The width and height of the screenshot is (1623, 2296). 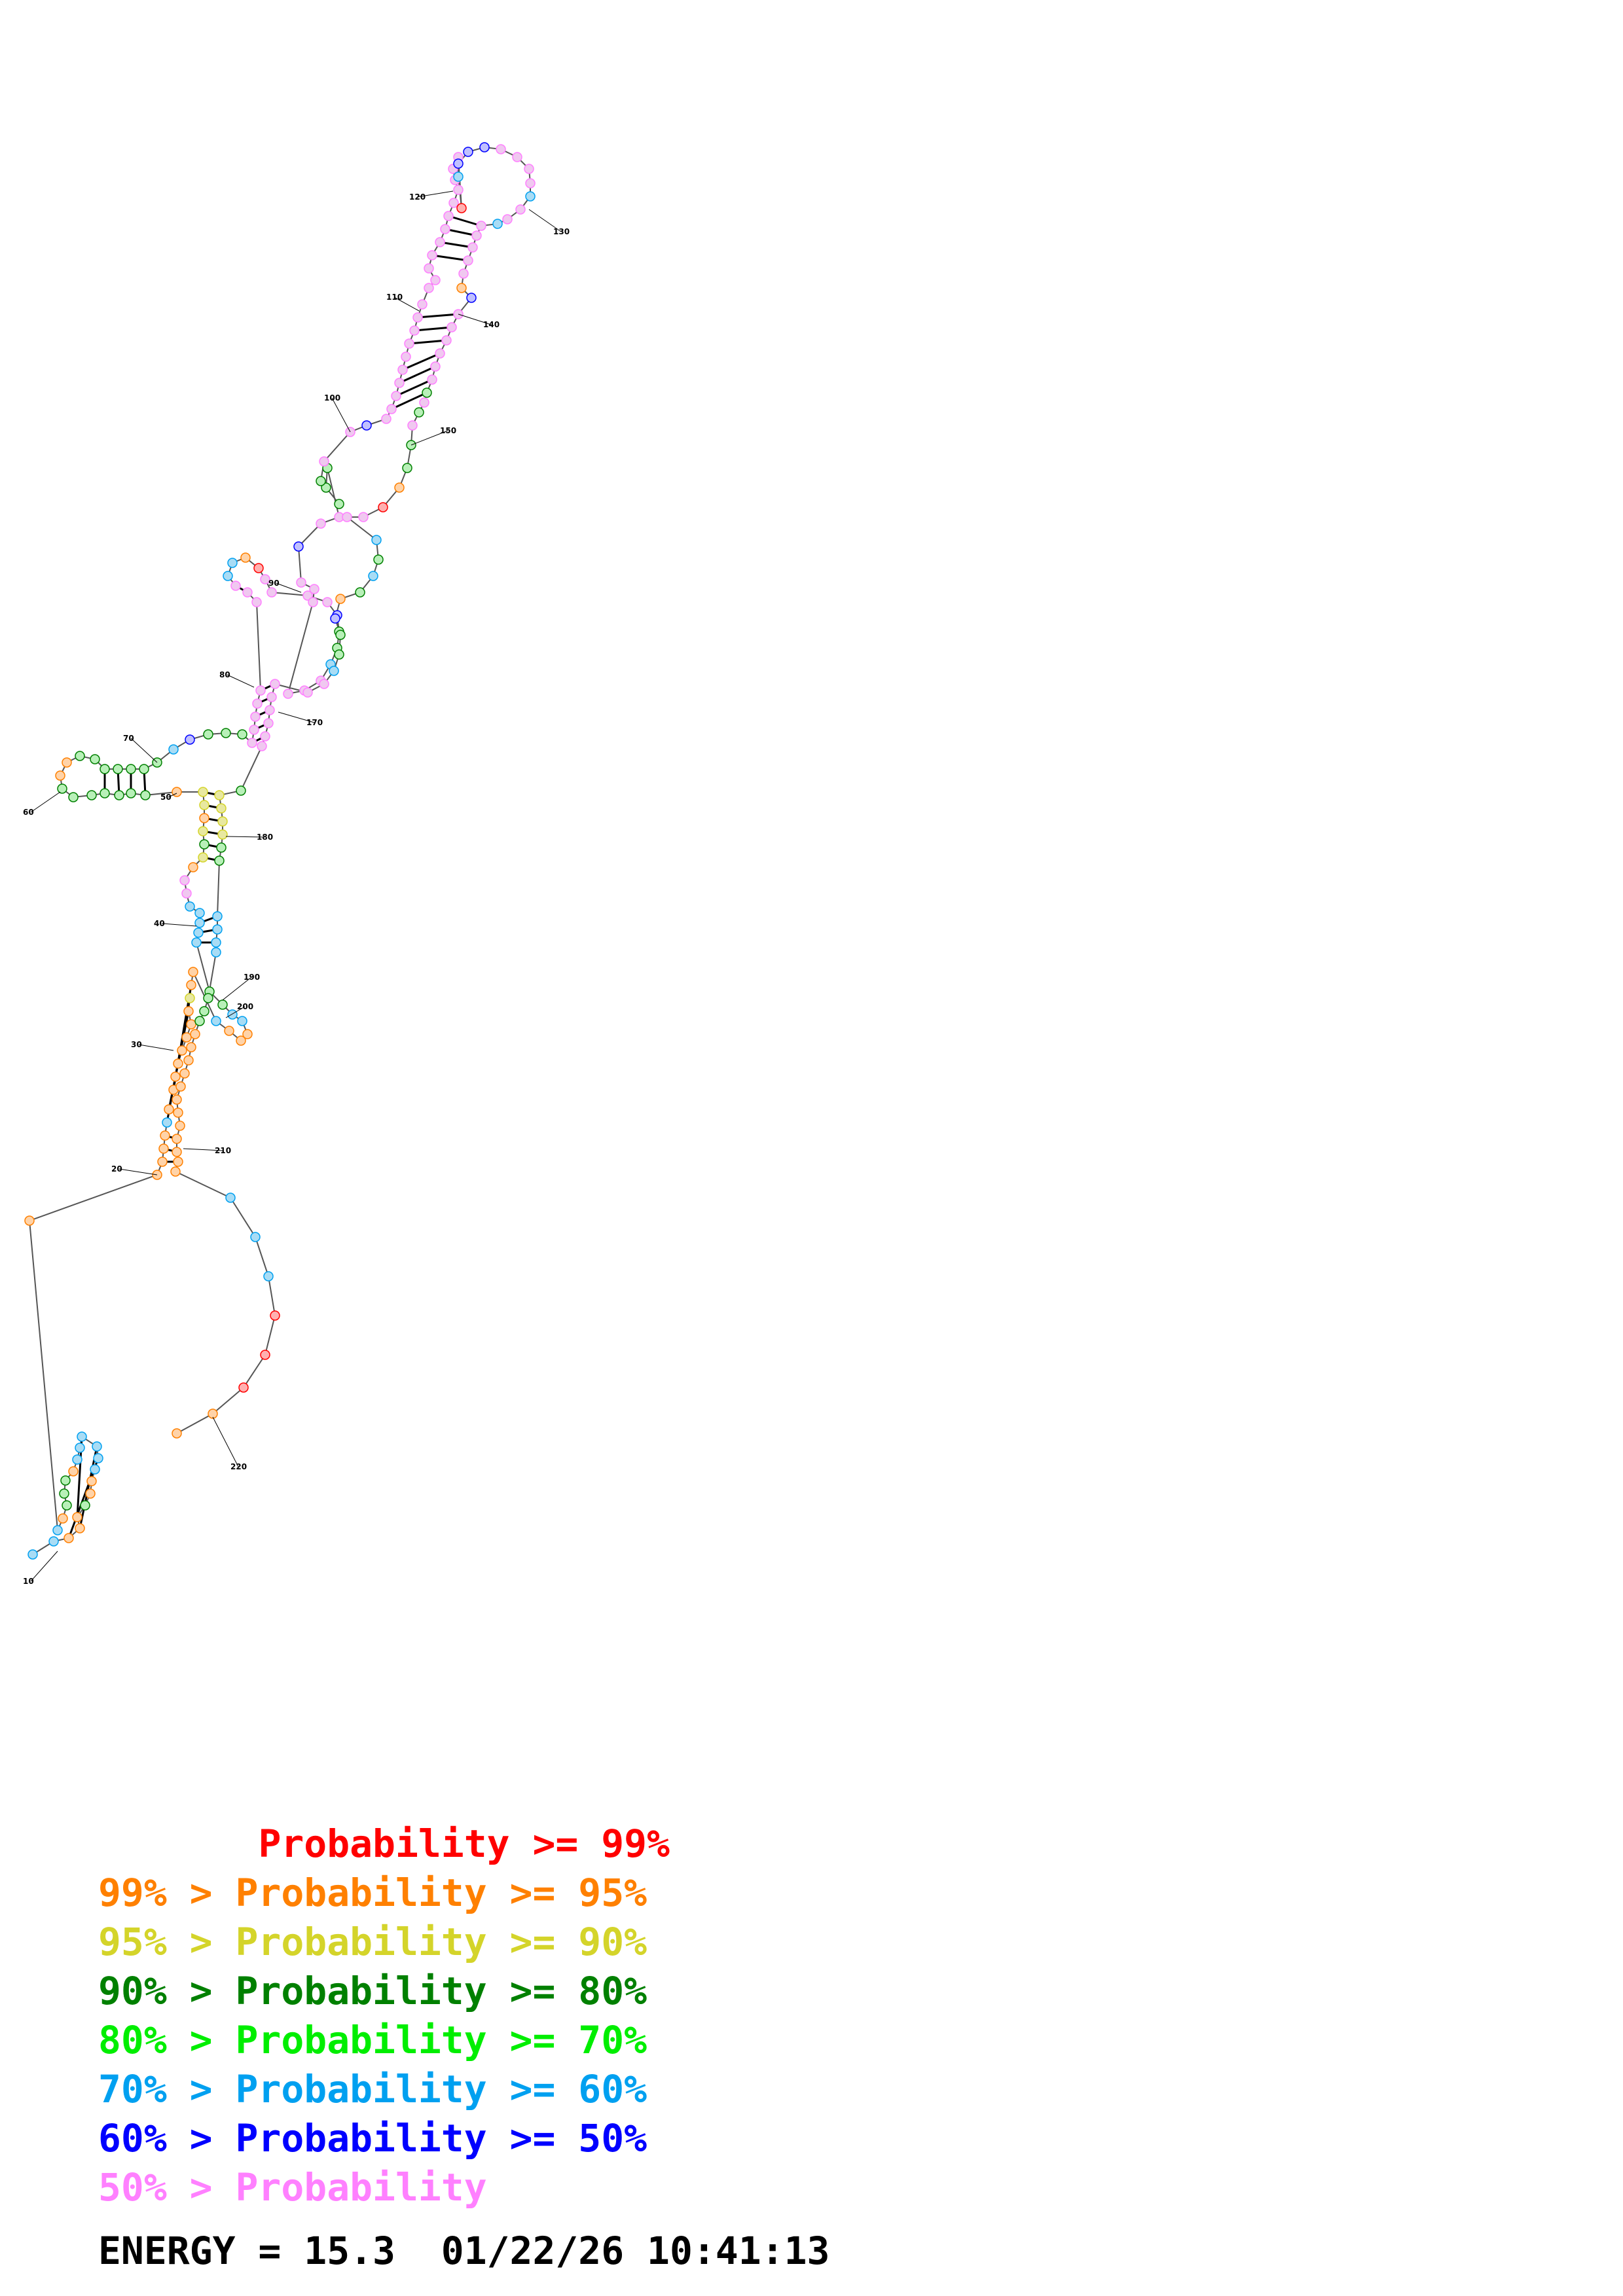 What do you see at coordinates (384, 1942) in the screenshot?
I see `legend-row: 95% > Probability >= 90%` at bounding box center [384, 1942].